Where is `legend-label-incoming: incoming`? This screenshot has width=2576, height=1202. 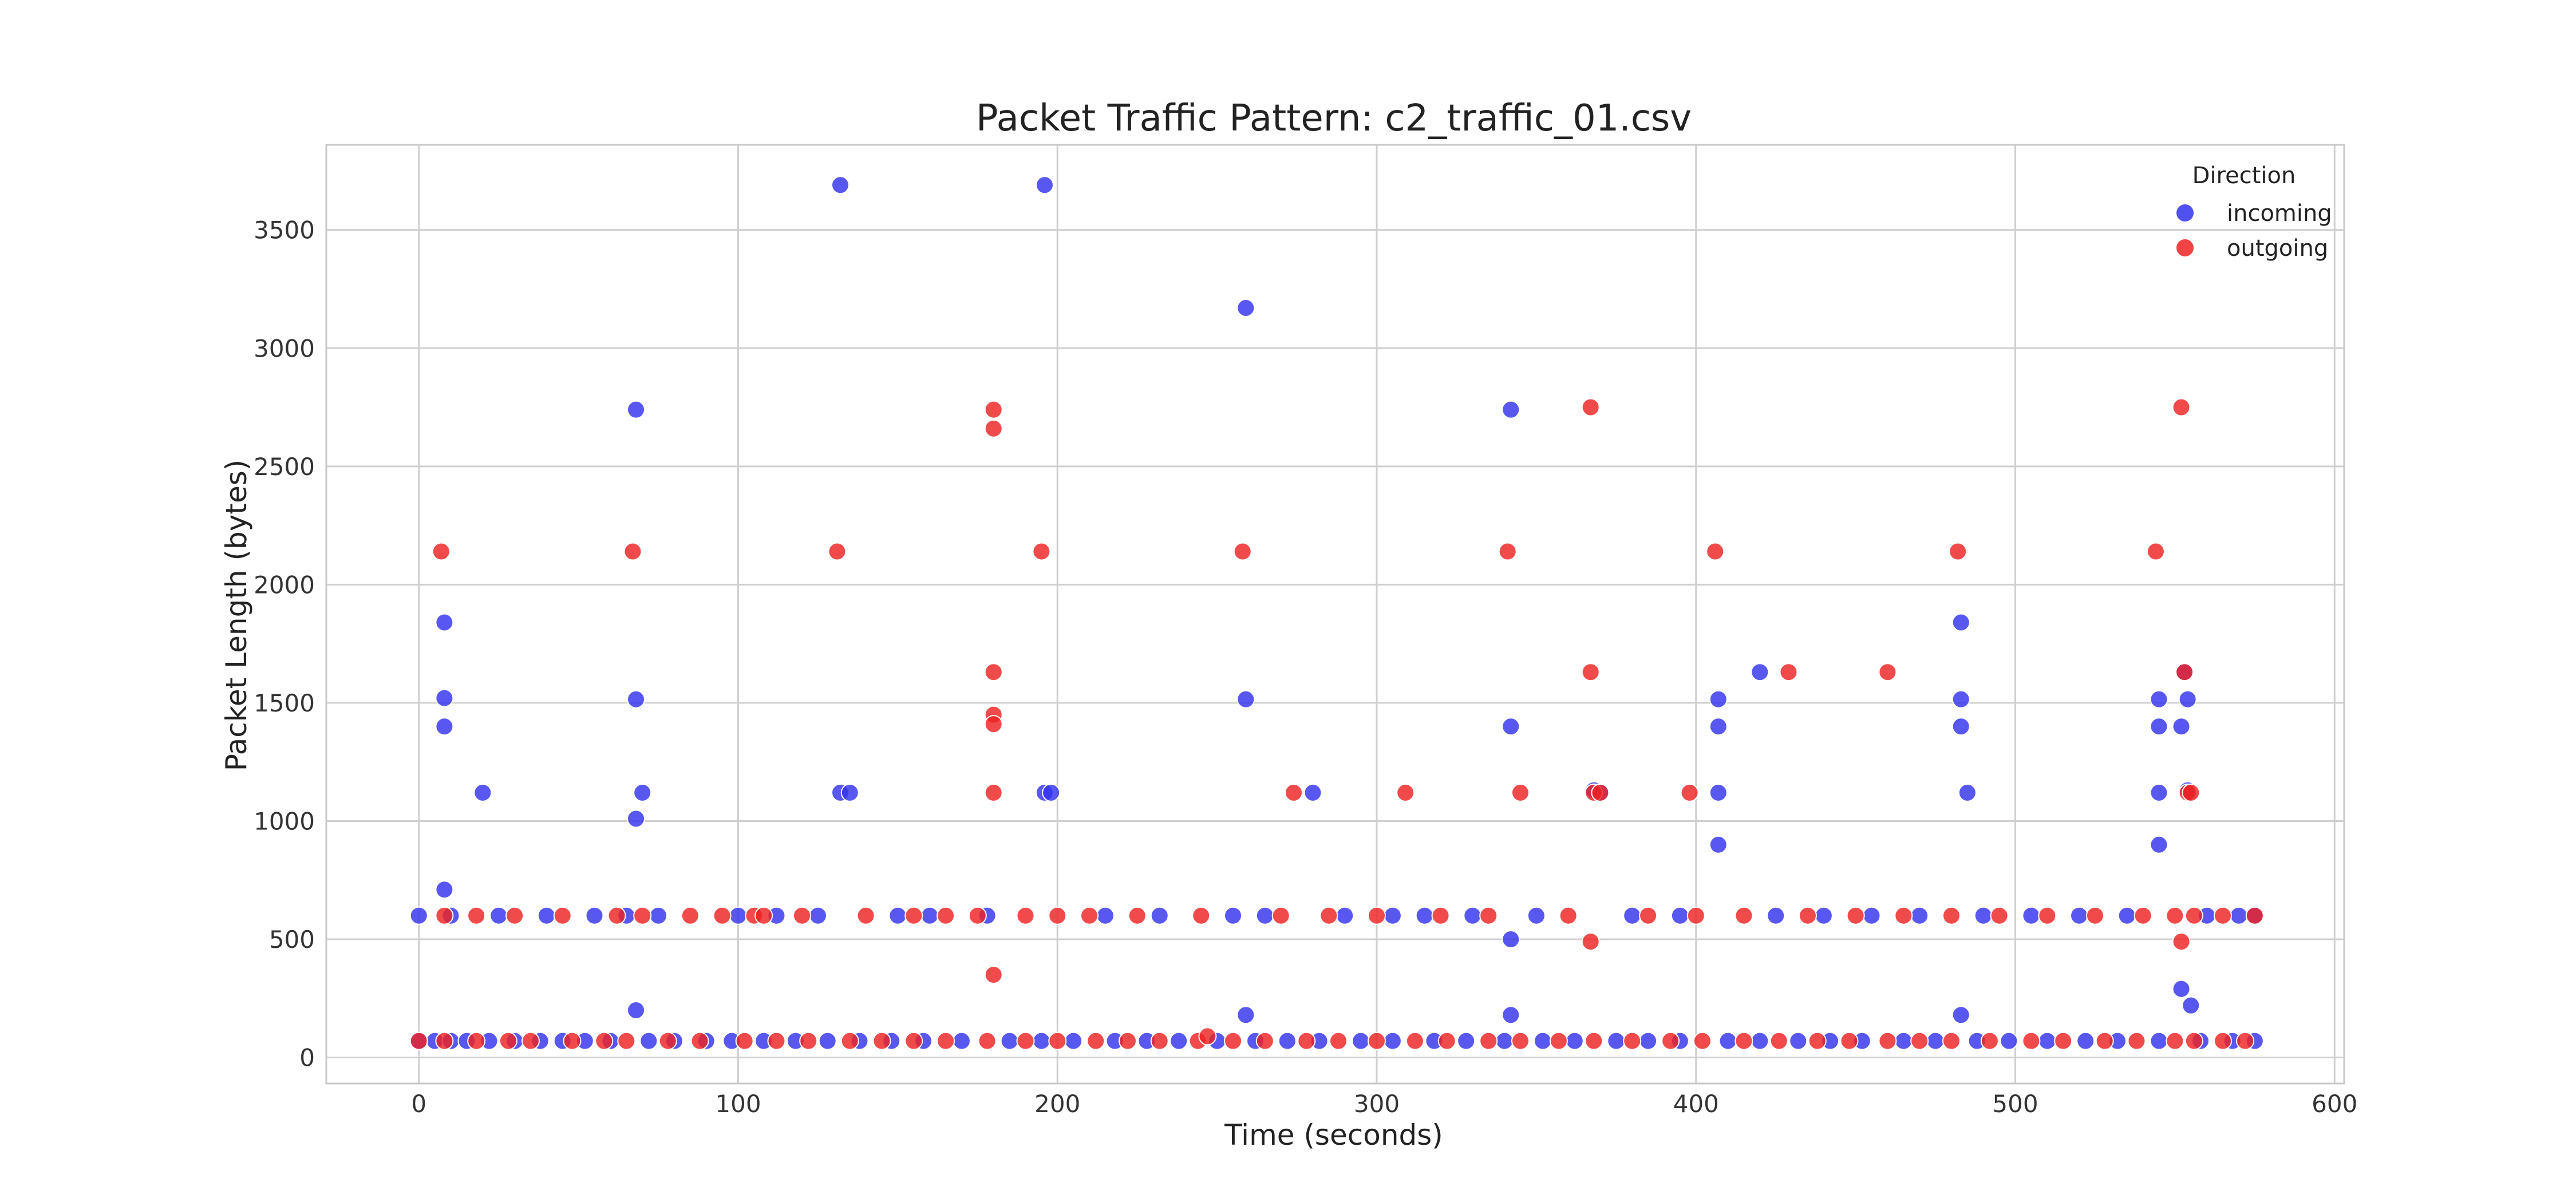
legend-label-incoming: incoming is located at coordinates (2279, 214).